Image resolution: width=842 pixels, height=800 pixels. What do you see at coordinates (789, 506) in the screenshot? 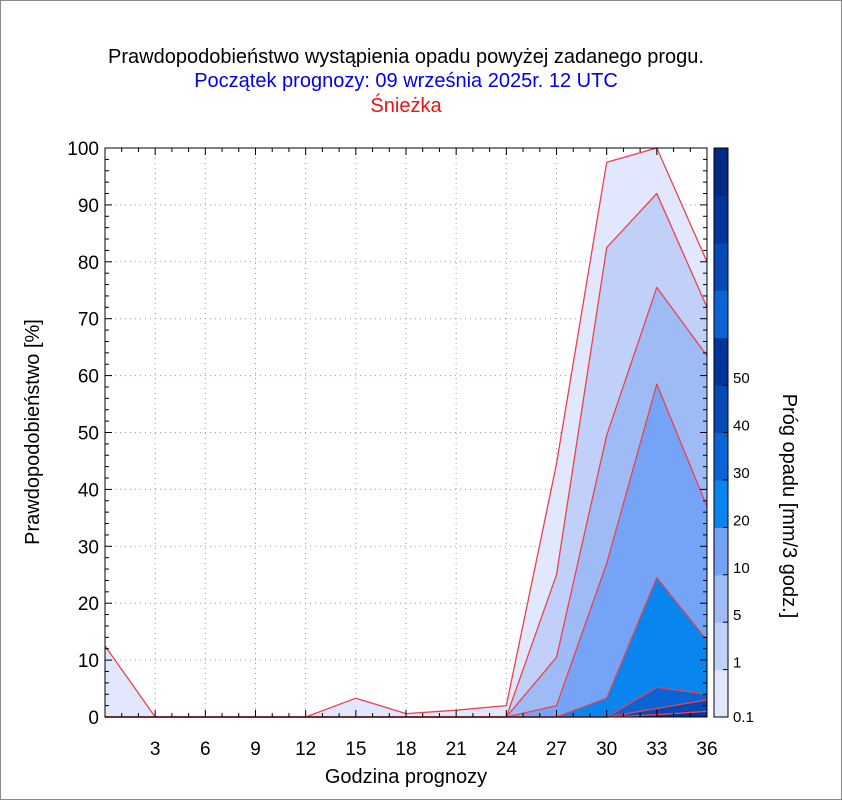
I see `colorbar-title: Próg opadu [mm/3 godz.]` at bounding box center [789, 506].